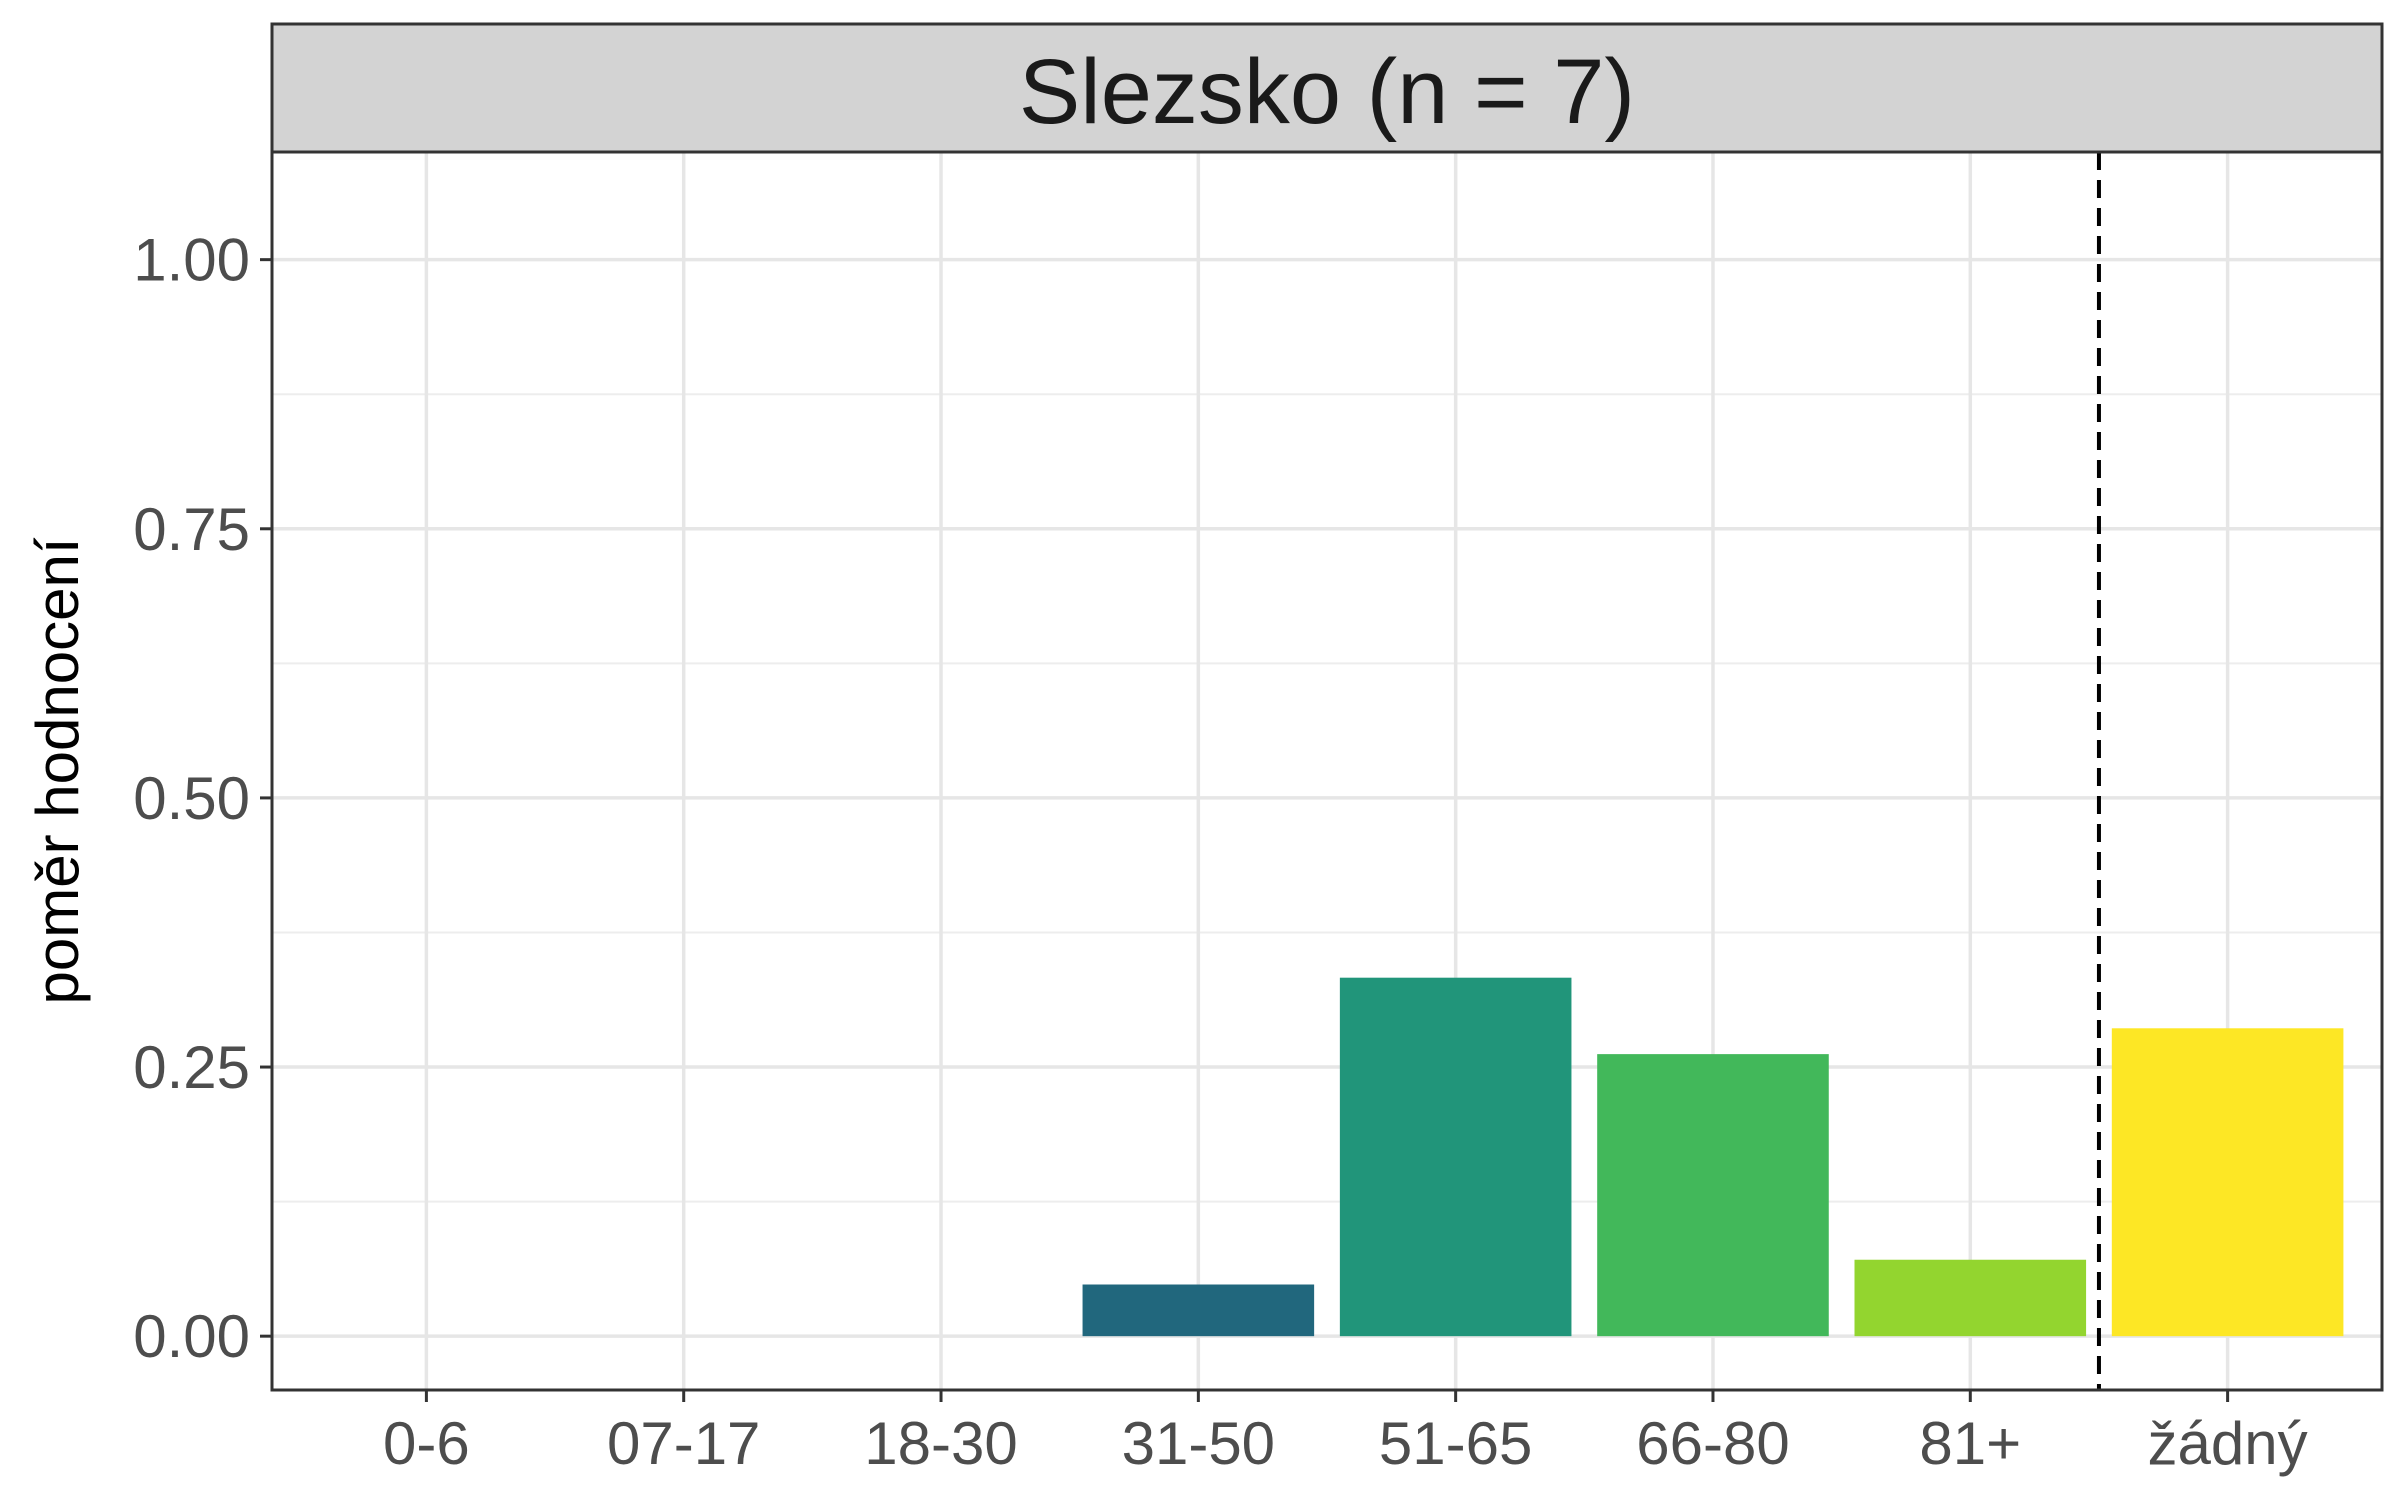 This screenshot has height=1500, width=2400. What do you see at coordinates (683, 1443) in the screenshot?
I see `x-tick-label: 07-17` at bounding box center [683, 1443].